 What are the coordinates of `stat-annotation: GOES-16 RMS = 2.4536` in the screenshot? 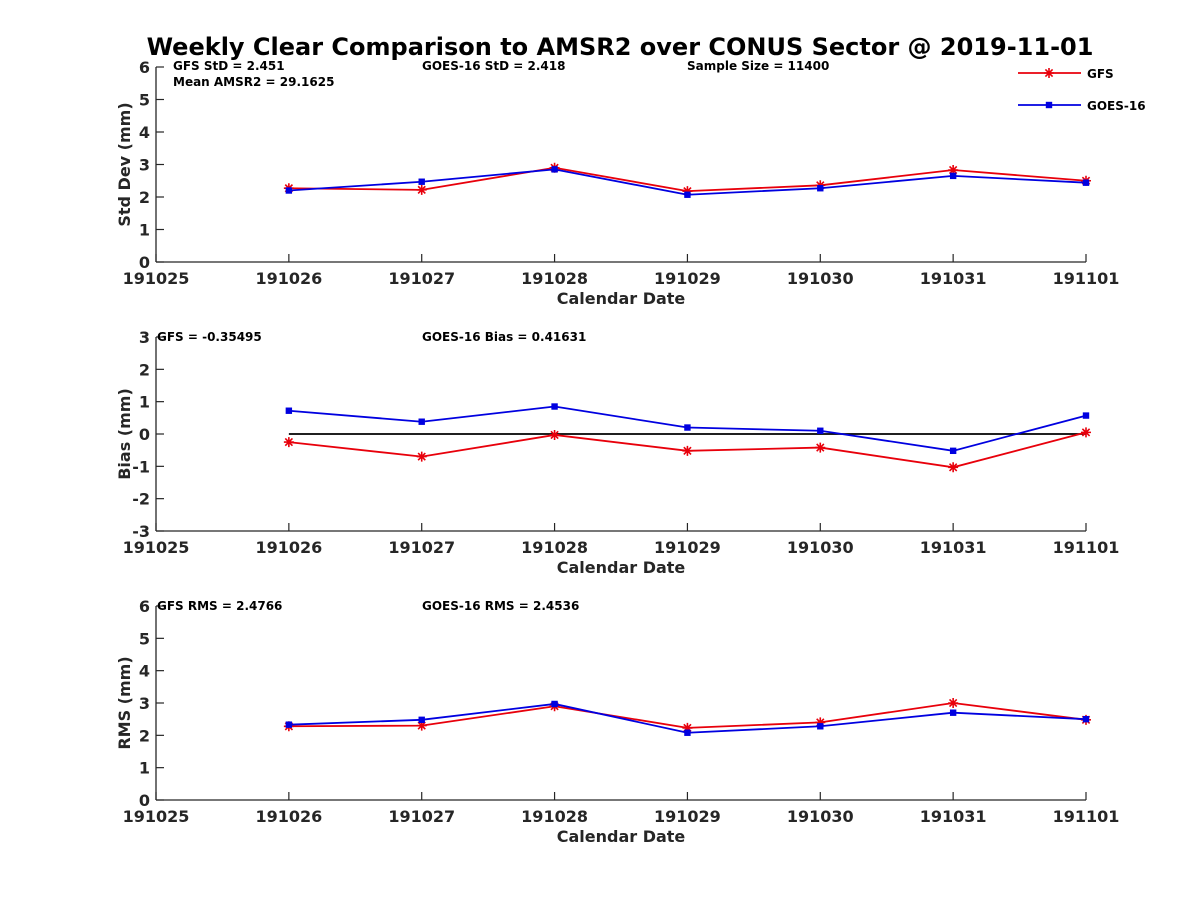 It's located at (500, 606).